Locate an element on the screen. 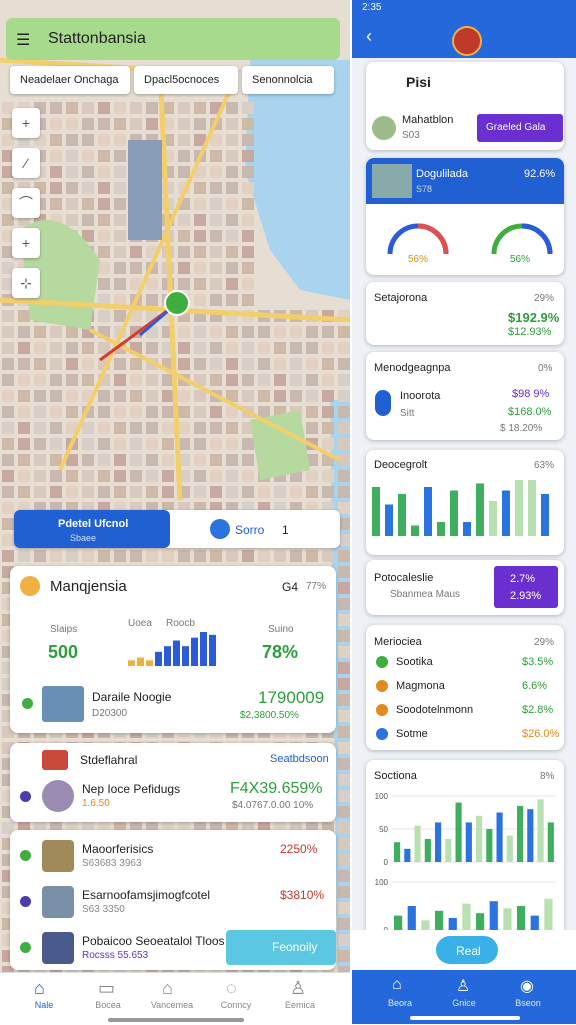 The height and width of the screenshot is (1025, 576). park is located at coordinates (280, 445).